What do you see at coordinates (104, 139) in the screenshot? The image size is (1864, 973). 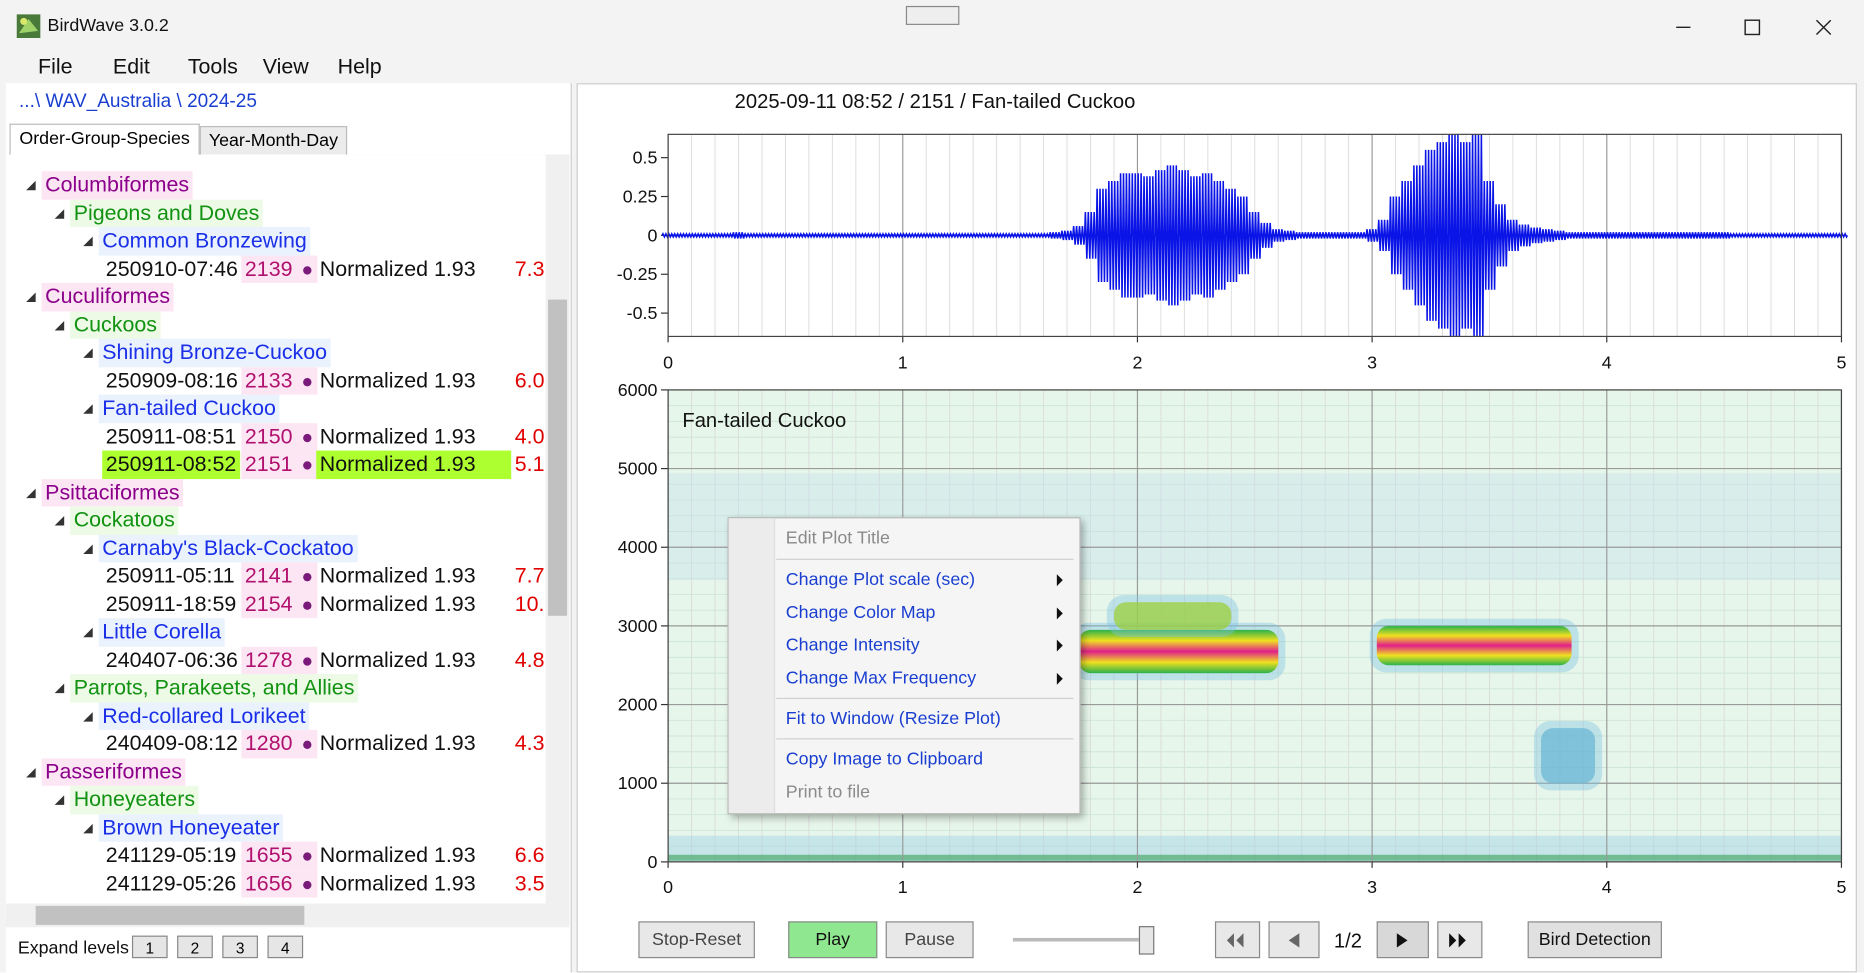 I see `tab-active: Order-Group-Species` at bounding box center [104, 139].